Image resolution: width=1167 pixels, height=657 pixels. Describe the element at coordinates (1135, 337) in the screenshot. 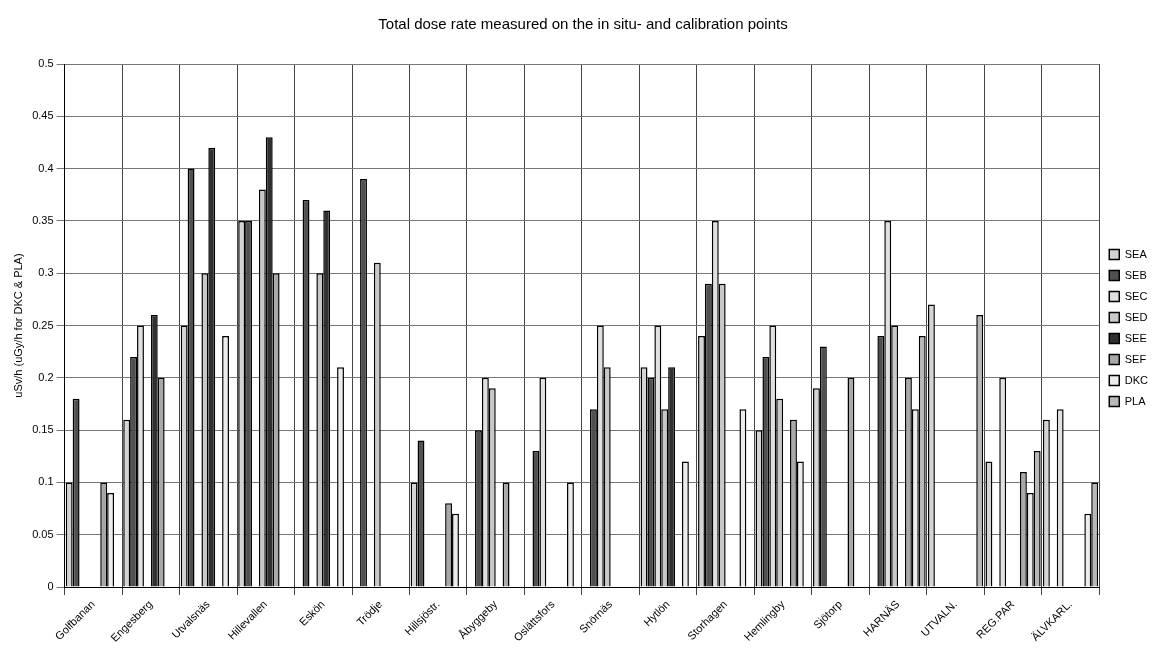

I see `legend-label: SEE` at that location.